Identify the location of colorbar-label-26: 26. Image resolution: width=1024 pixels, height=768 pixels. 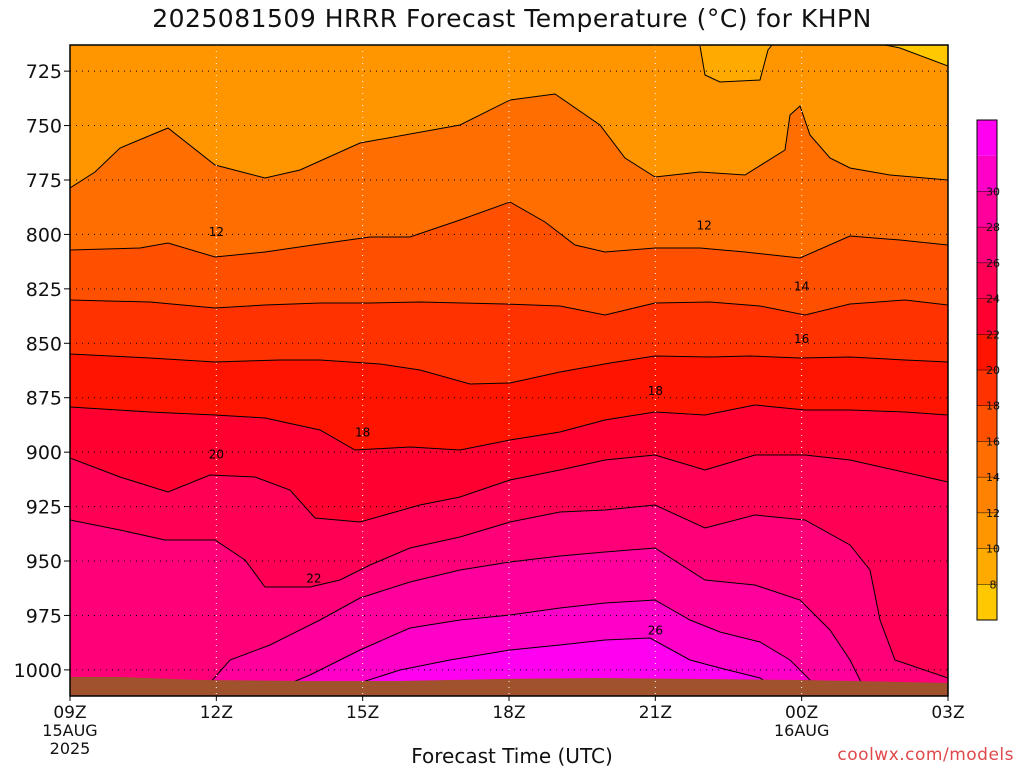
(993, 263).